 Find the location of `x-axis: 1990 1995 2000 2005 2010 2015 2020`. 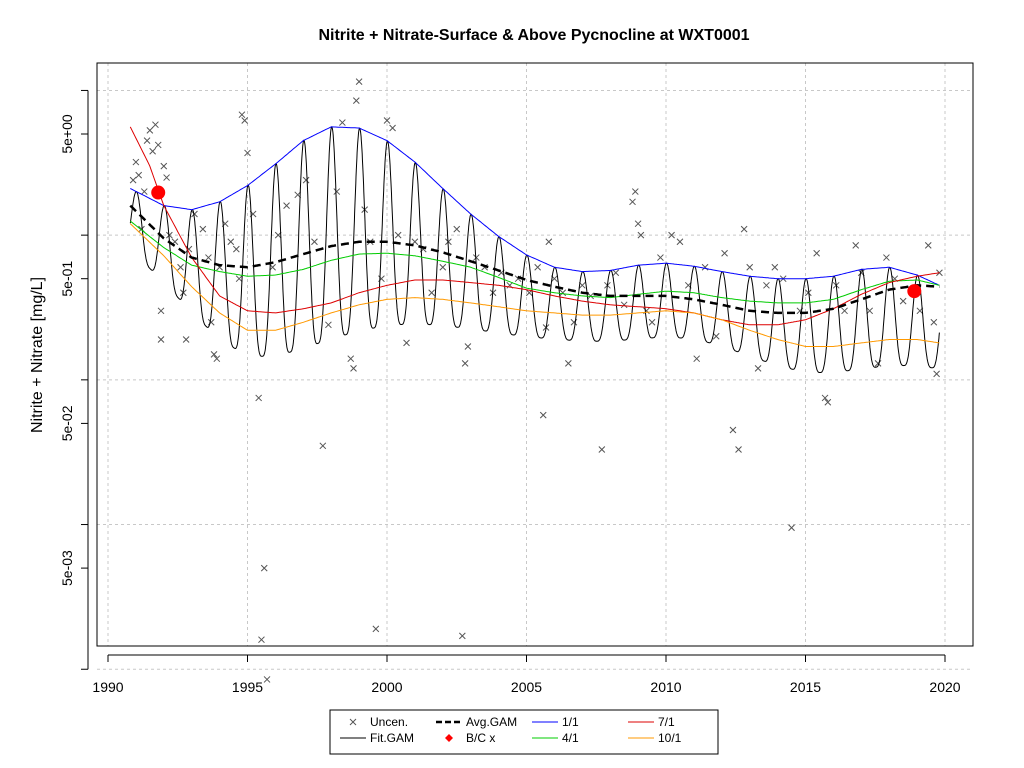

x-axis: 1990 1995 2000 2005 2010 2015 2020 is located at coordinates (526, 674).